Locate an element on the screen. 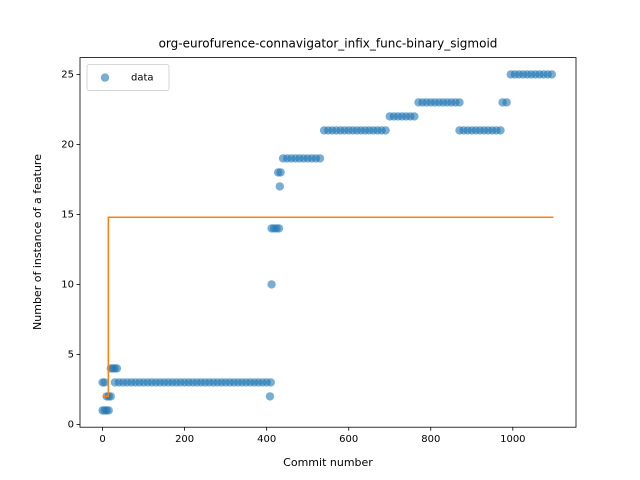  x-axis-label: Commit number is located at coordinates (328, 462).